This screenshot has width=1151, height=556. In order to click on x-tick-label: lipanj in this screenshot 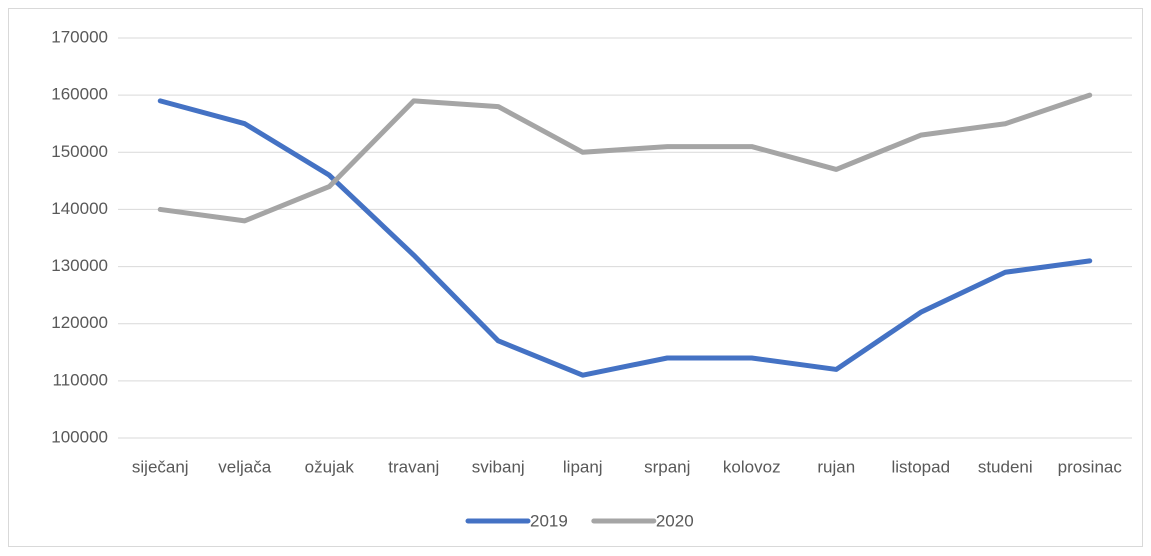, I will do `click(583, 466)`.